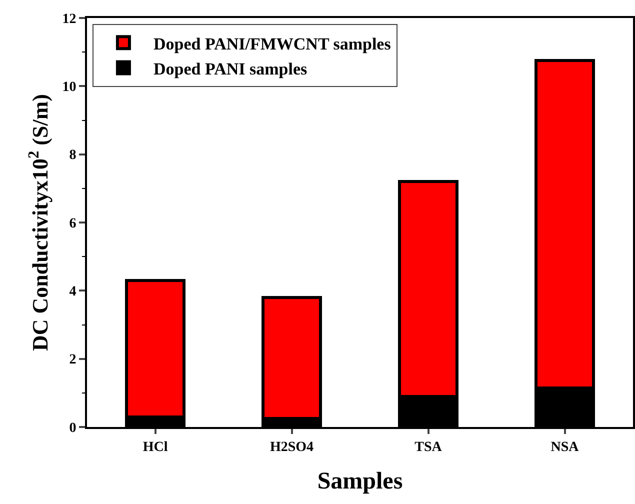 This screenshot has height=504, width=635. Describe the element at coordinates (72, 156) in the screenshot. I see `y-tick-label: 8` at that location.